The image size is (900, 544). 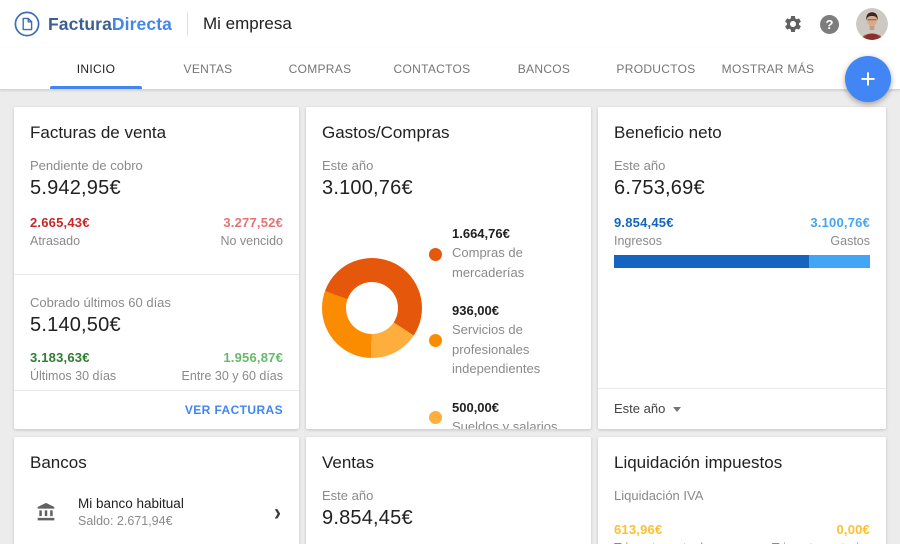 I want to click on company-name: Mi empresa, so click(x=247, y=23).